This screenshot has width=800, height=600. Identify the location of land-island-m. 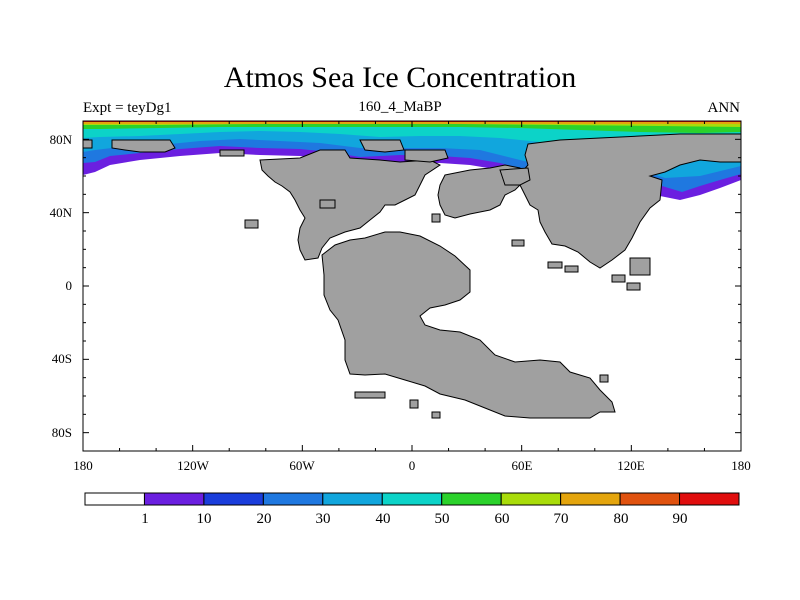
(327, 204).